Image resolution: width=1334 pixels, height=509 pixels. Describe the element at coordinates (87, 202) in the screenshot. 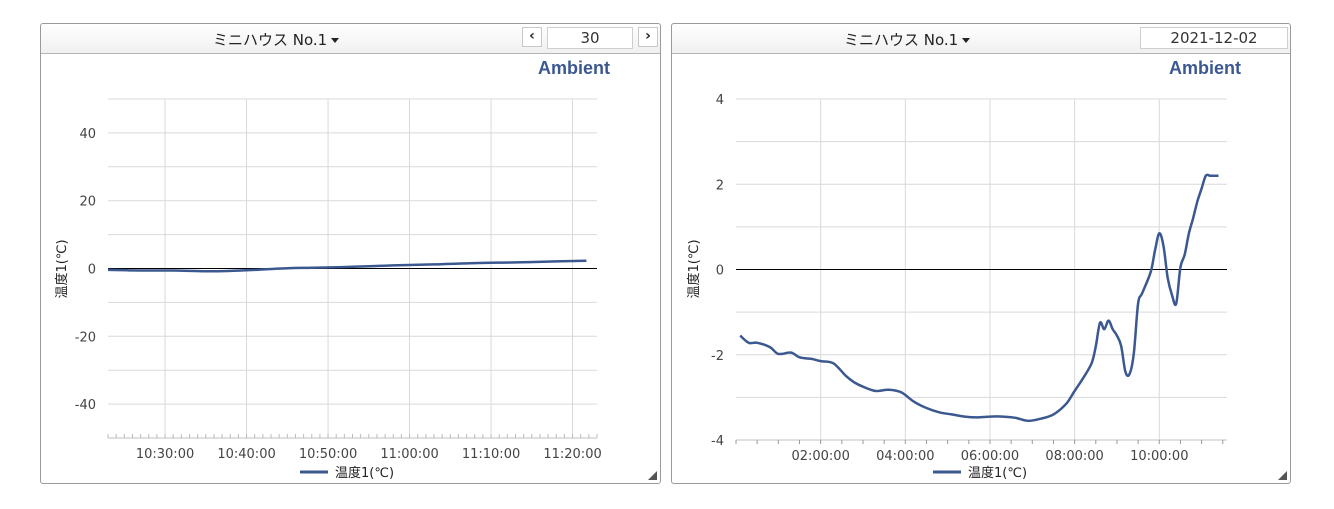

I see `y-tick-label: 20` at that location.